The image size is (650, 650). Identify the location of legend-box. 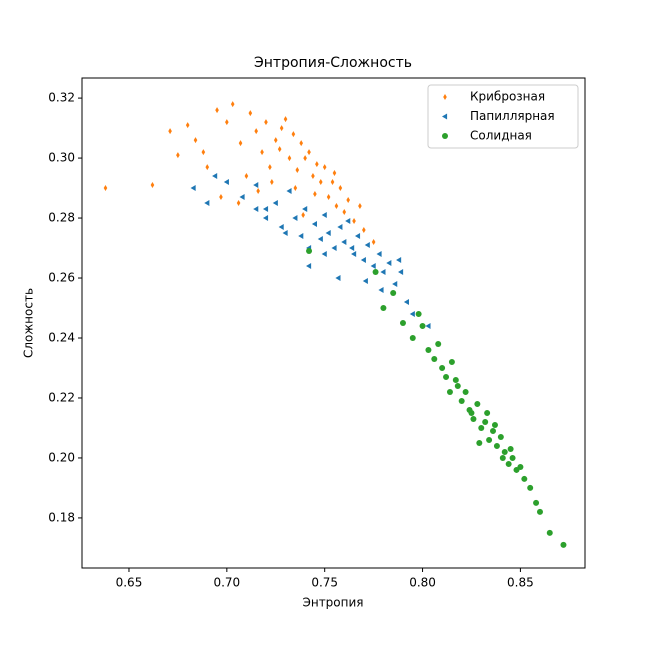
(503, 116).